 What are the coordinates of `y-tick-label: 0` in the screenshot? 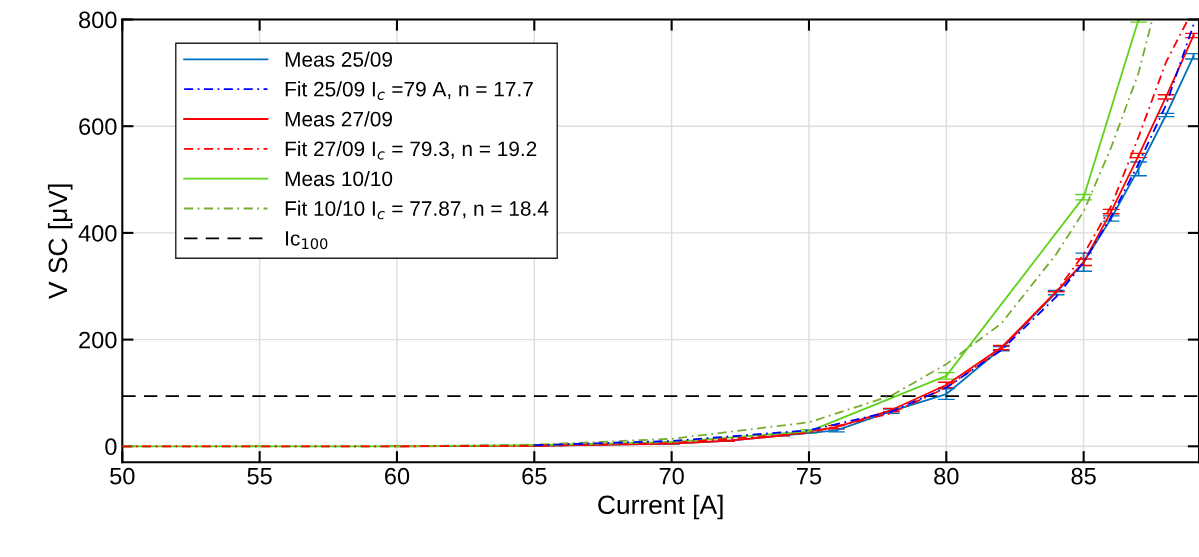 It's located at (111, 447).